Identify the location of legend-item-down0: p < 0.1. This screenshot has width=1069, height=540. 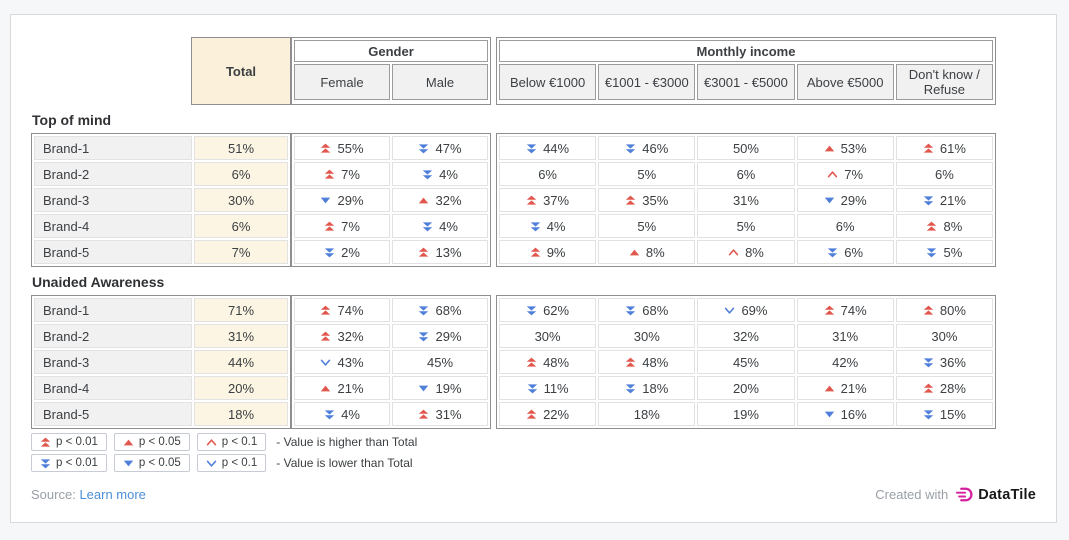
(231, 463).